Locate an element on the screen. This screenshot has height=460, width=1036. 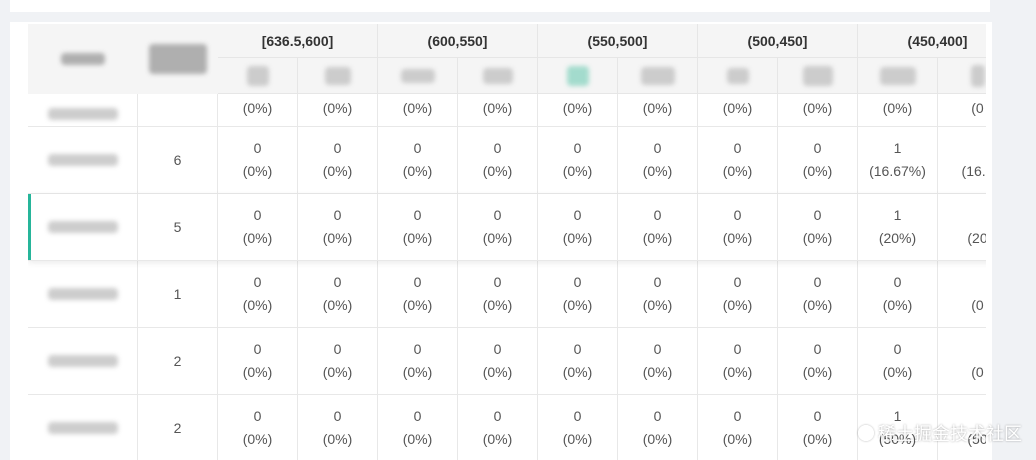
blurred-row-name is located at coordinates (82, 361).